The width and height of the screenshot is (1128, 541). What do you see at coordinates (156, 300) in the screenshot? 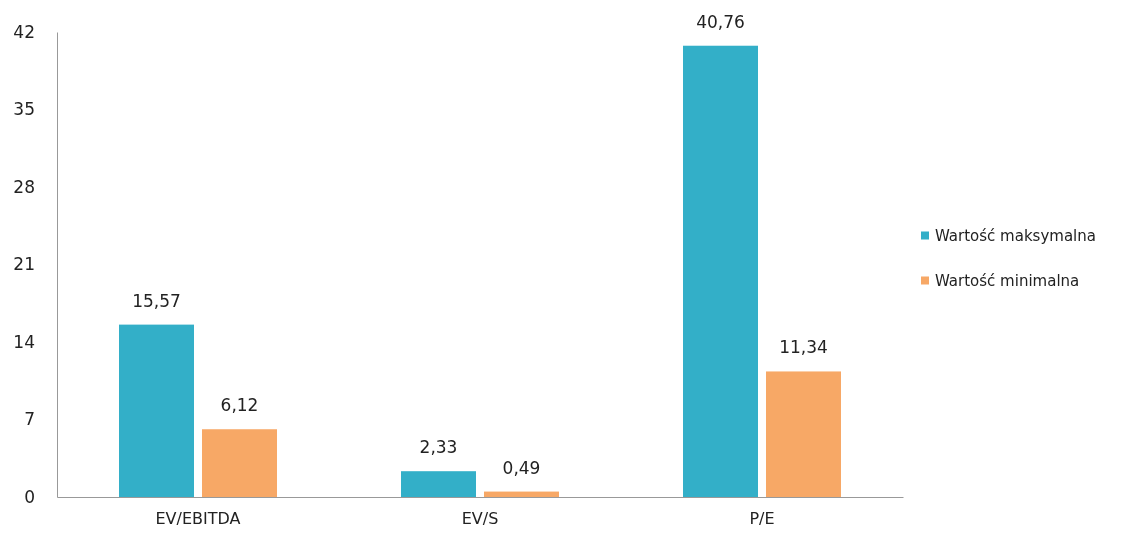
I see `data-label: 15,57` at bounding box center [156, 300].